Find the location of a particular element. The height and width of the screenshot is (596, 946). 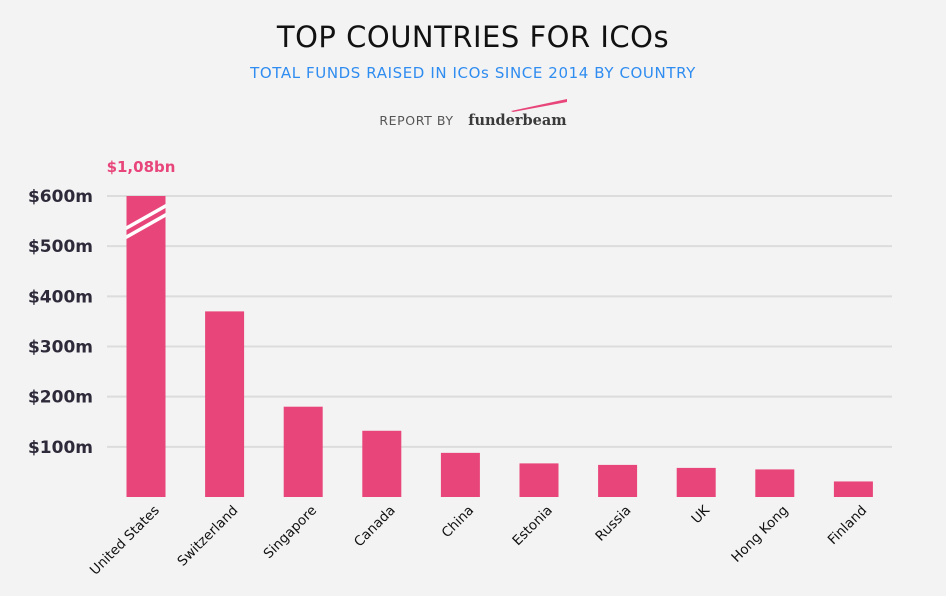

report-byline: REPORT BY funderbeam is located at coordinates (473, 114).